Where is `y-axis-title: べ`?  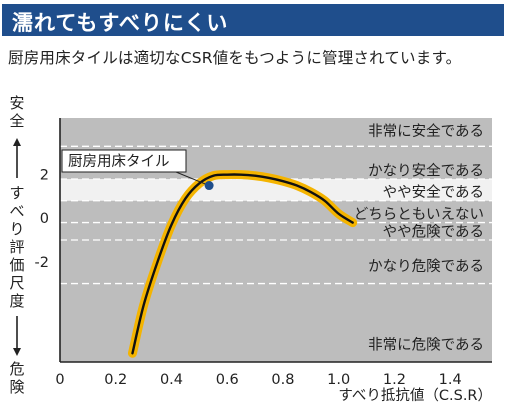
y-axis-title: べ is located at coordinates (16, 211).